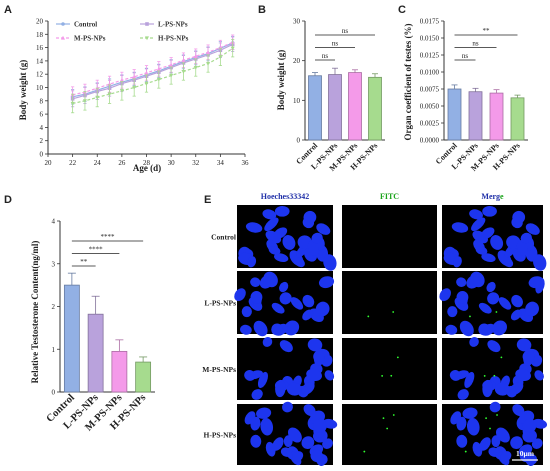 Image resolution: width=550 pixels, height=471 pixels. Describe the element at coordinates (221, 163) in the screenshot. I see `panel-a-x-tick-label: 34` at that location.